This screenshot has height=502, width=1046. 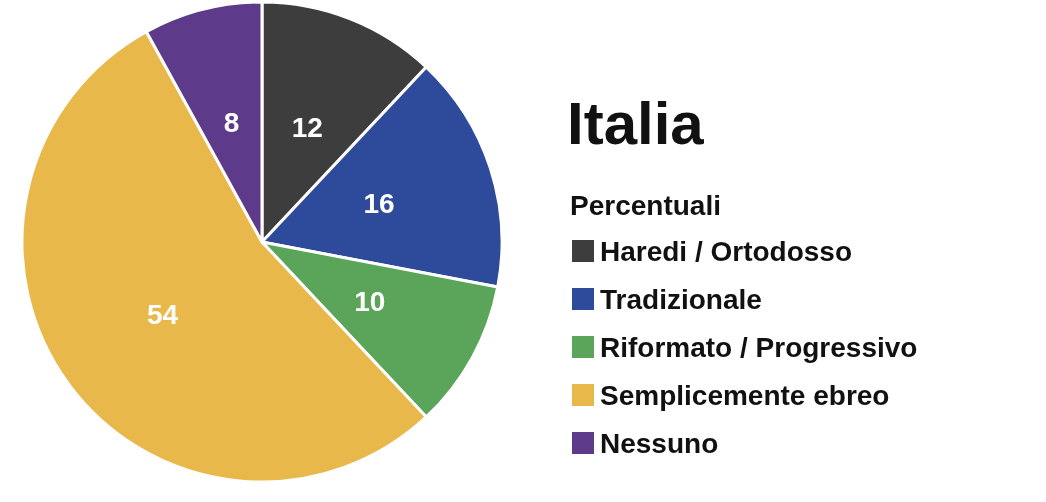 I want to click on data-label: 16, so click(x=379, y=204).